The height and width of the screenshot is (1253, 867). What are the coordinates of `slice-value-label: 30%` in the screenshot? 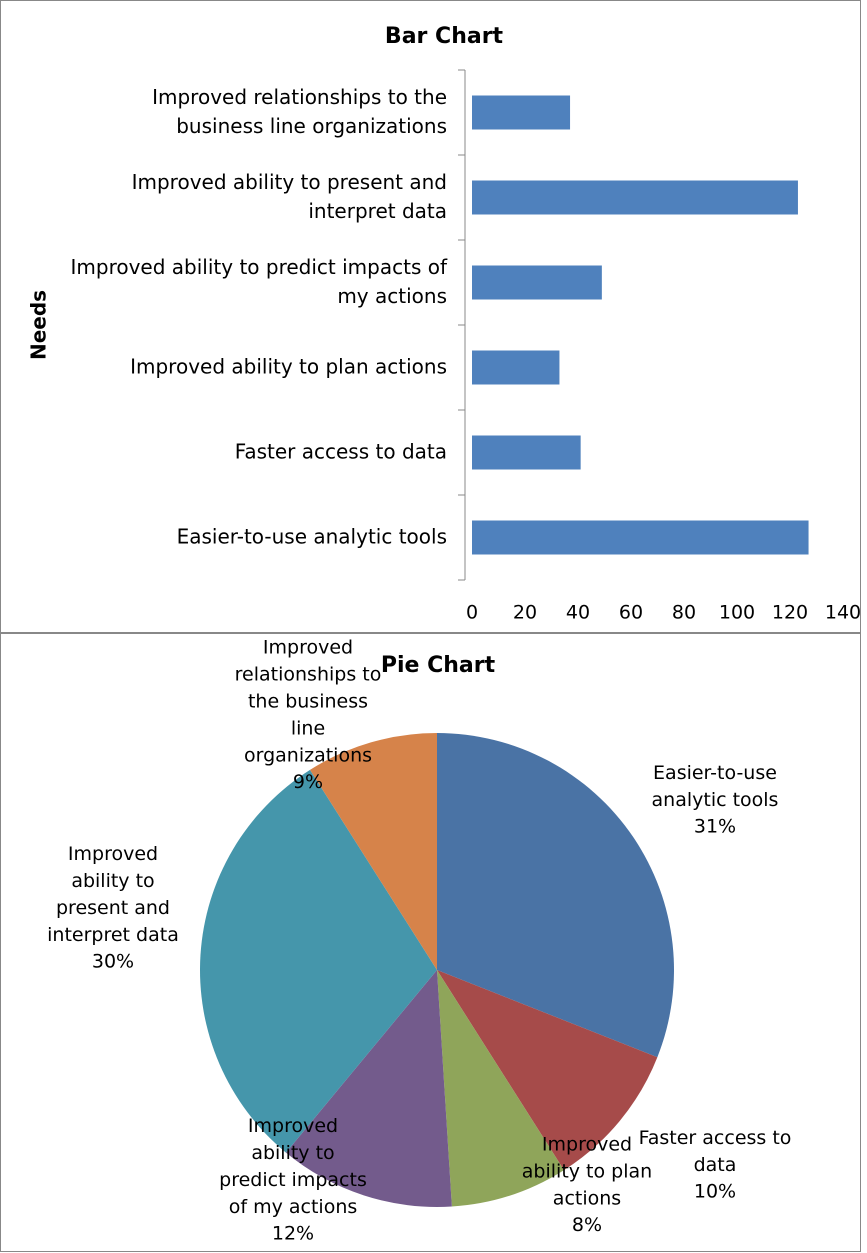 It's located at (113, 962).